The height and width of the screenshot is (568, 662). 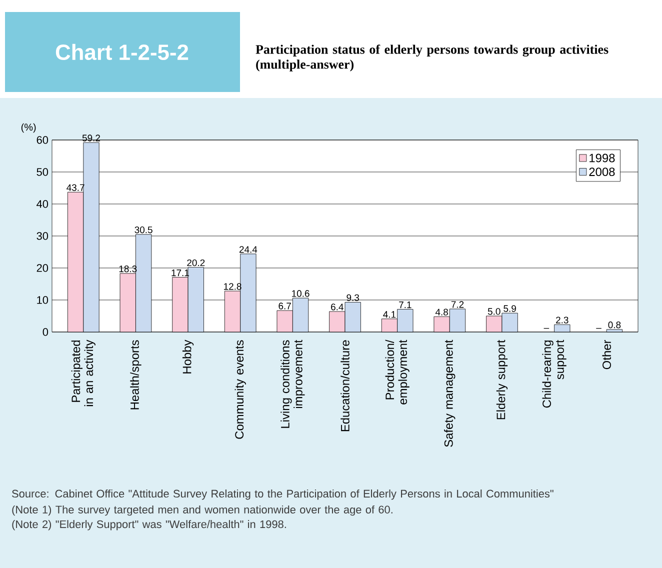 I want to click on x-tick-label: Participated in an activity, so click(x=83, y=373).